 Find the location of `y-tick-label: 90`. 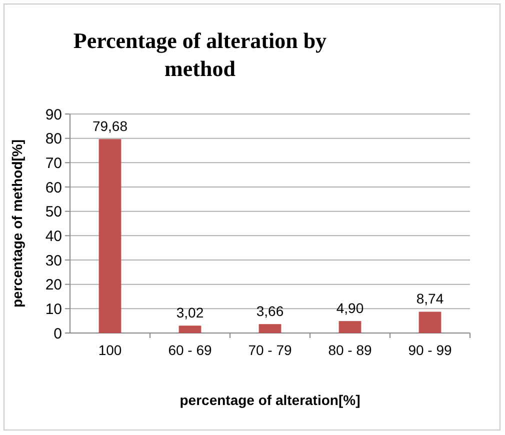

y-tick-label: 90 is located at coordinates (53, 115).